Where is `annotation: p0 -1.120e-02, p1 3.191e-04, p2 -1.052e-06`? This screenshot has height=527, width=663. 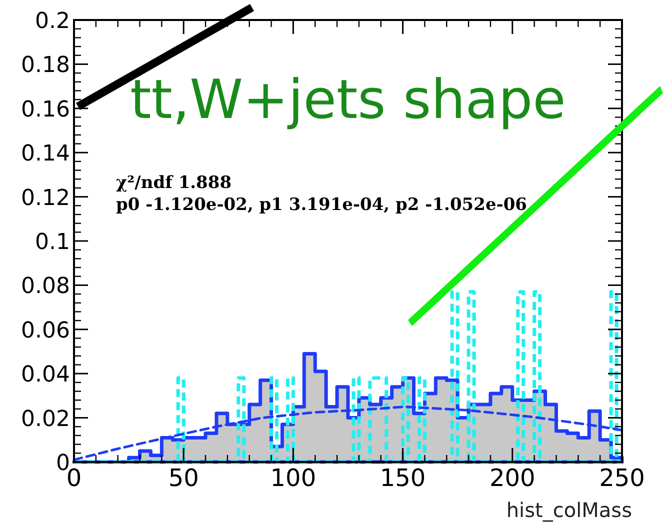 annotation: p0 -1.120e-02, p1 3.191e-04, p2 -1.052e-06 is located at coordinates (321, 205).